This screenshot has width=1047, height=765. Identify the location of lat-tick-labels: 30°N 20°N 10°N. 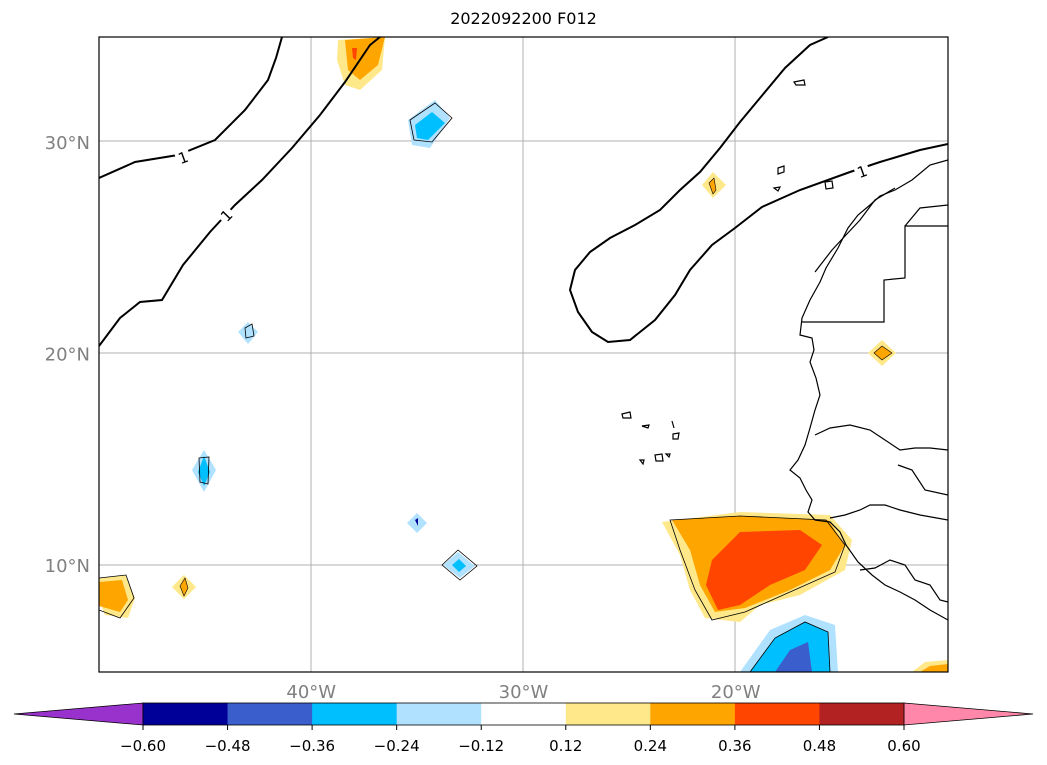
(67, 355).